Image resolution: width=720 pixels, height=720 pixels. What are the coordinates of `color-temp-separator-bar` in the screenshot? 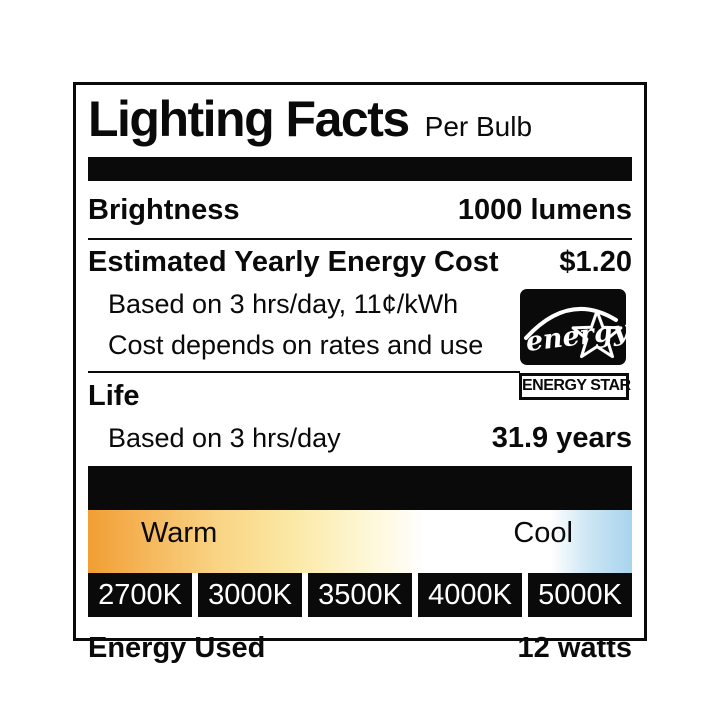 It's located at (360, 488).